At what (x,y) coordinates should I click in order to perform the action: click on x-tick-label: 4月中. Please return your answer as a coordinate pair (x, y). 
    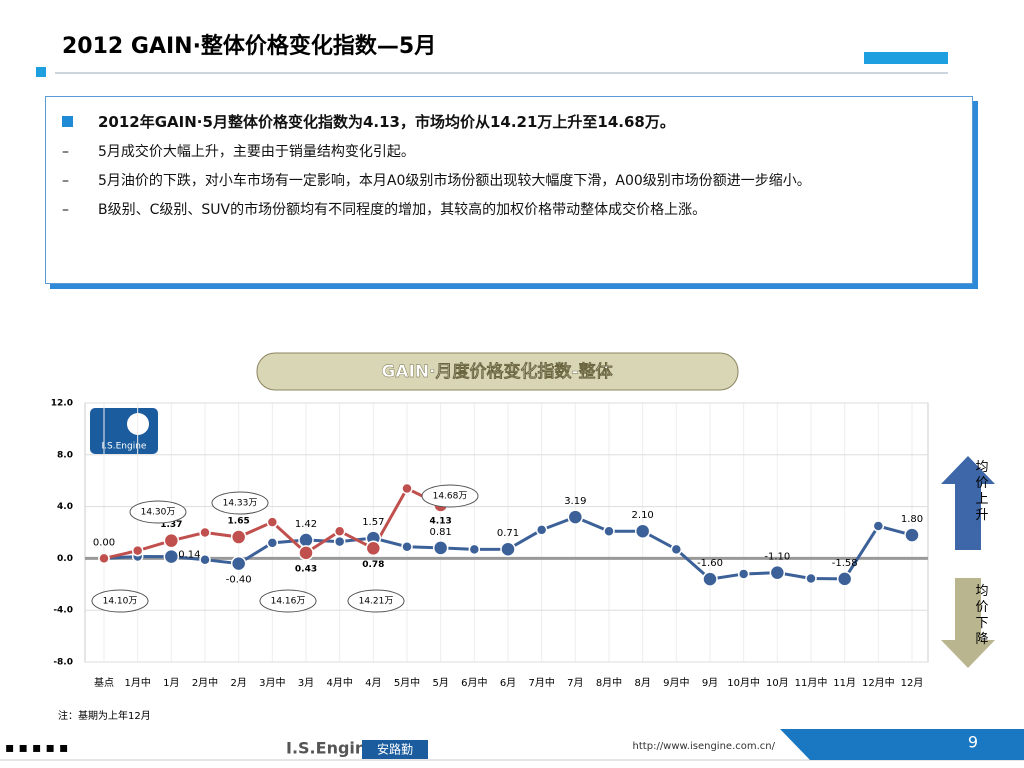
    Looking at the image, I should click on (339, 682).